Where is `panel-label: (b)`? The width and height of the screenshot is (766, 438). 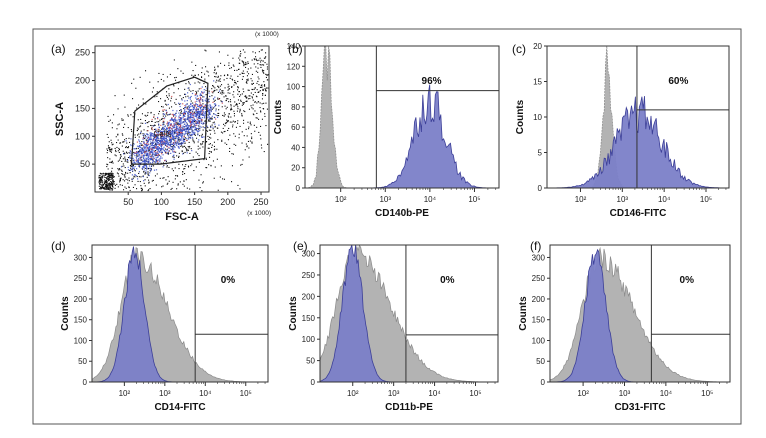 panel-label: (b) is located at coordinates (295, 49).